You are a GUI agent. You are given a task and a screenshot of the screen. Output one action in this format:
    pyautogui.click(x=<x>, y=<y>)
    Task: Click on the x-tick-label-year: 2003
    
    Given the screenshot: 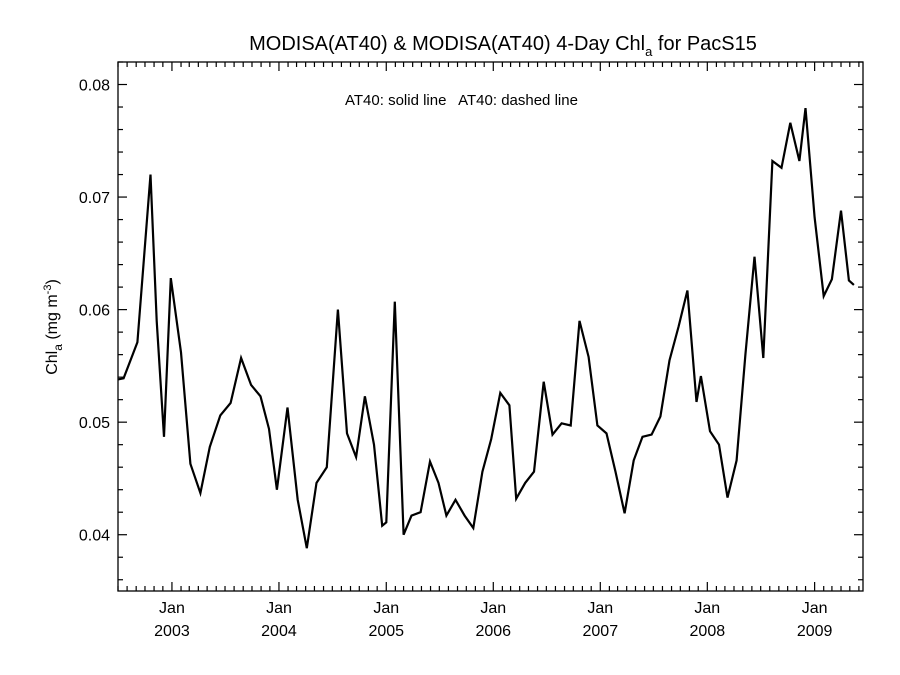 What is the action you would take?
    pyautogui.click(x=172, y=631)
    